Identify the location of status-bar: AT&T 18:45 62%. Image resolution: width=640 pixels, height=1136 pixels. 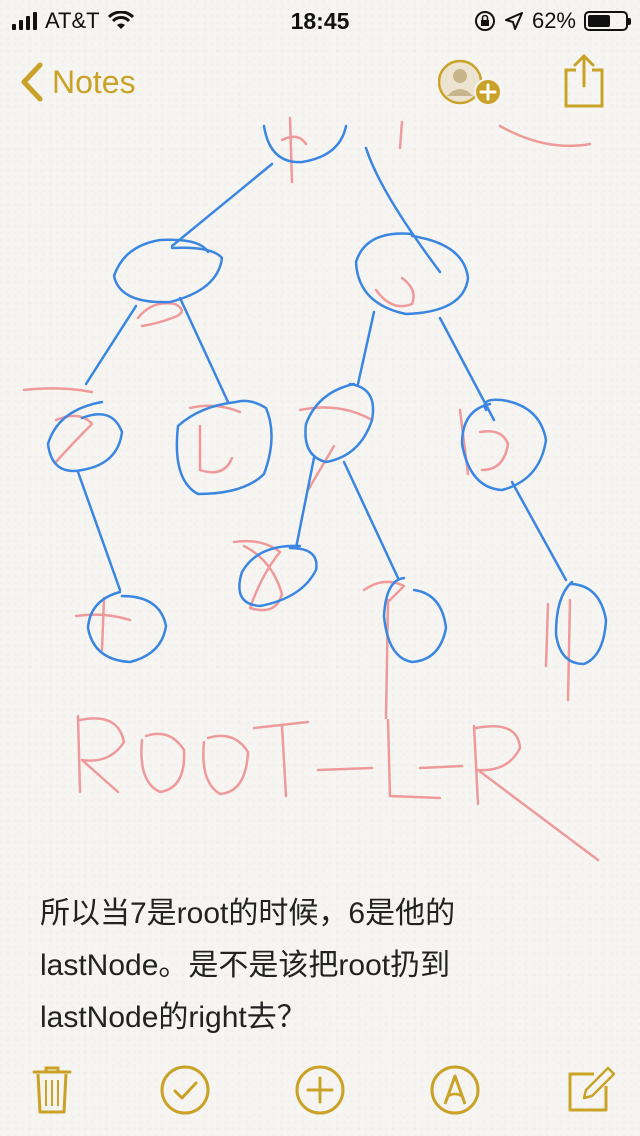
(320, 20).